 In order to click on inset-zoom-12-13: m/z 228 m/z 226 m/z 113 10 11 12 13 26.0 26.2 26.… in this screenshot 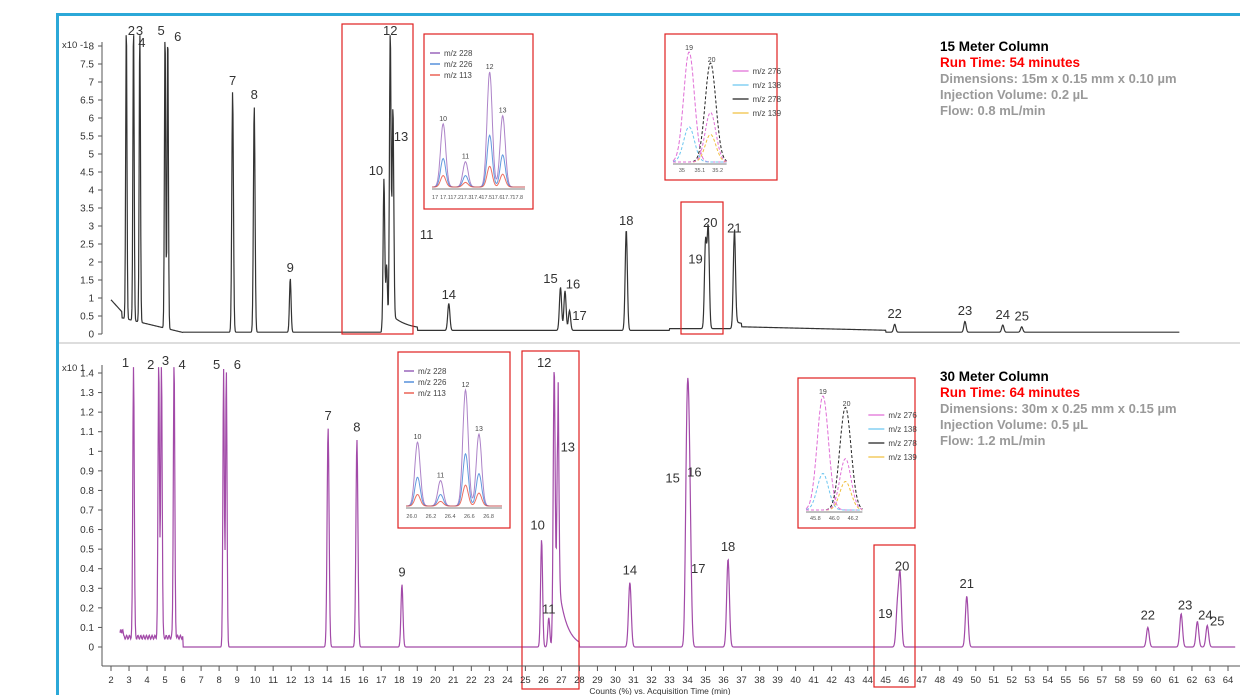, I will do `click(454, 440)`.